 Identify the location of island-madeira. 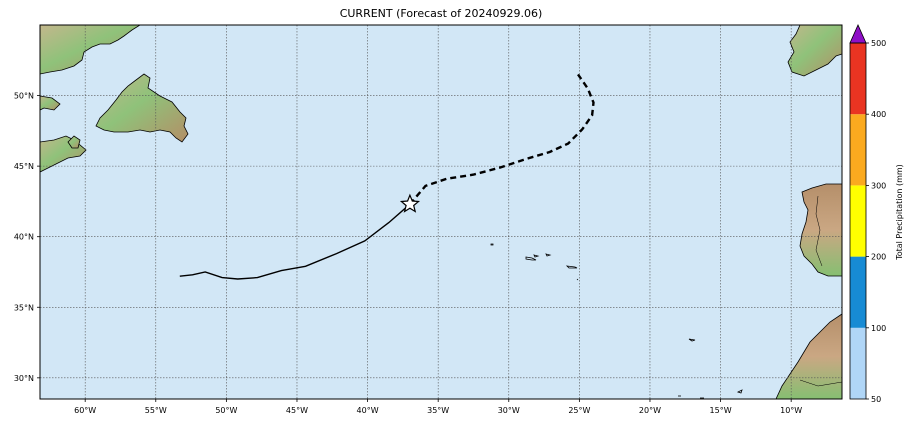
(692, 340).